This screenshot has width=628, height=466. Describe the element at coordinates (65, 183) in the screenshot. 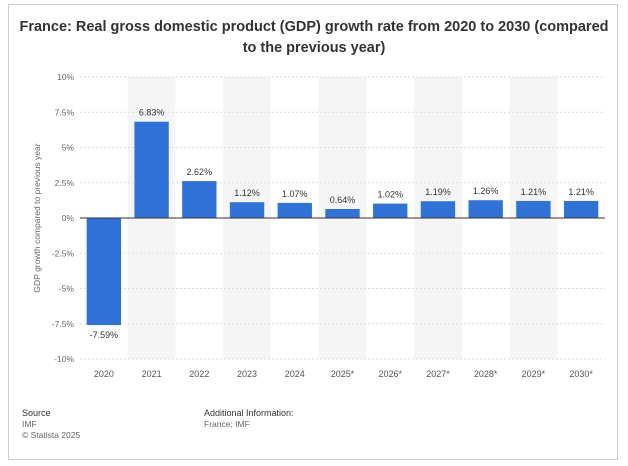

I see `y-tick-label: 2.5%` at that location.